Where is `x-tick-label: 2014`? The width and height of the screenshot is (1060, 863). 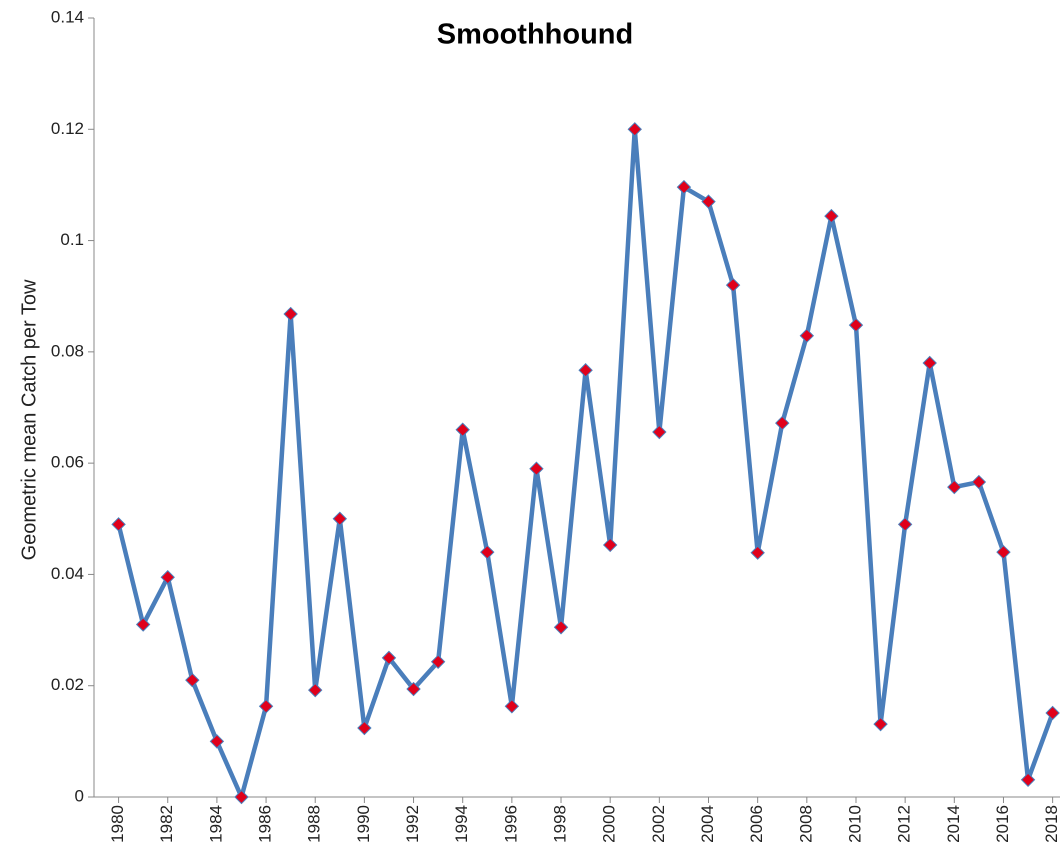
x-tick-label: 2014 is located at coordinates (953, 824).